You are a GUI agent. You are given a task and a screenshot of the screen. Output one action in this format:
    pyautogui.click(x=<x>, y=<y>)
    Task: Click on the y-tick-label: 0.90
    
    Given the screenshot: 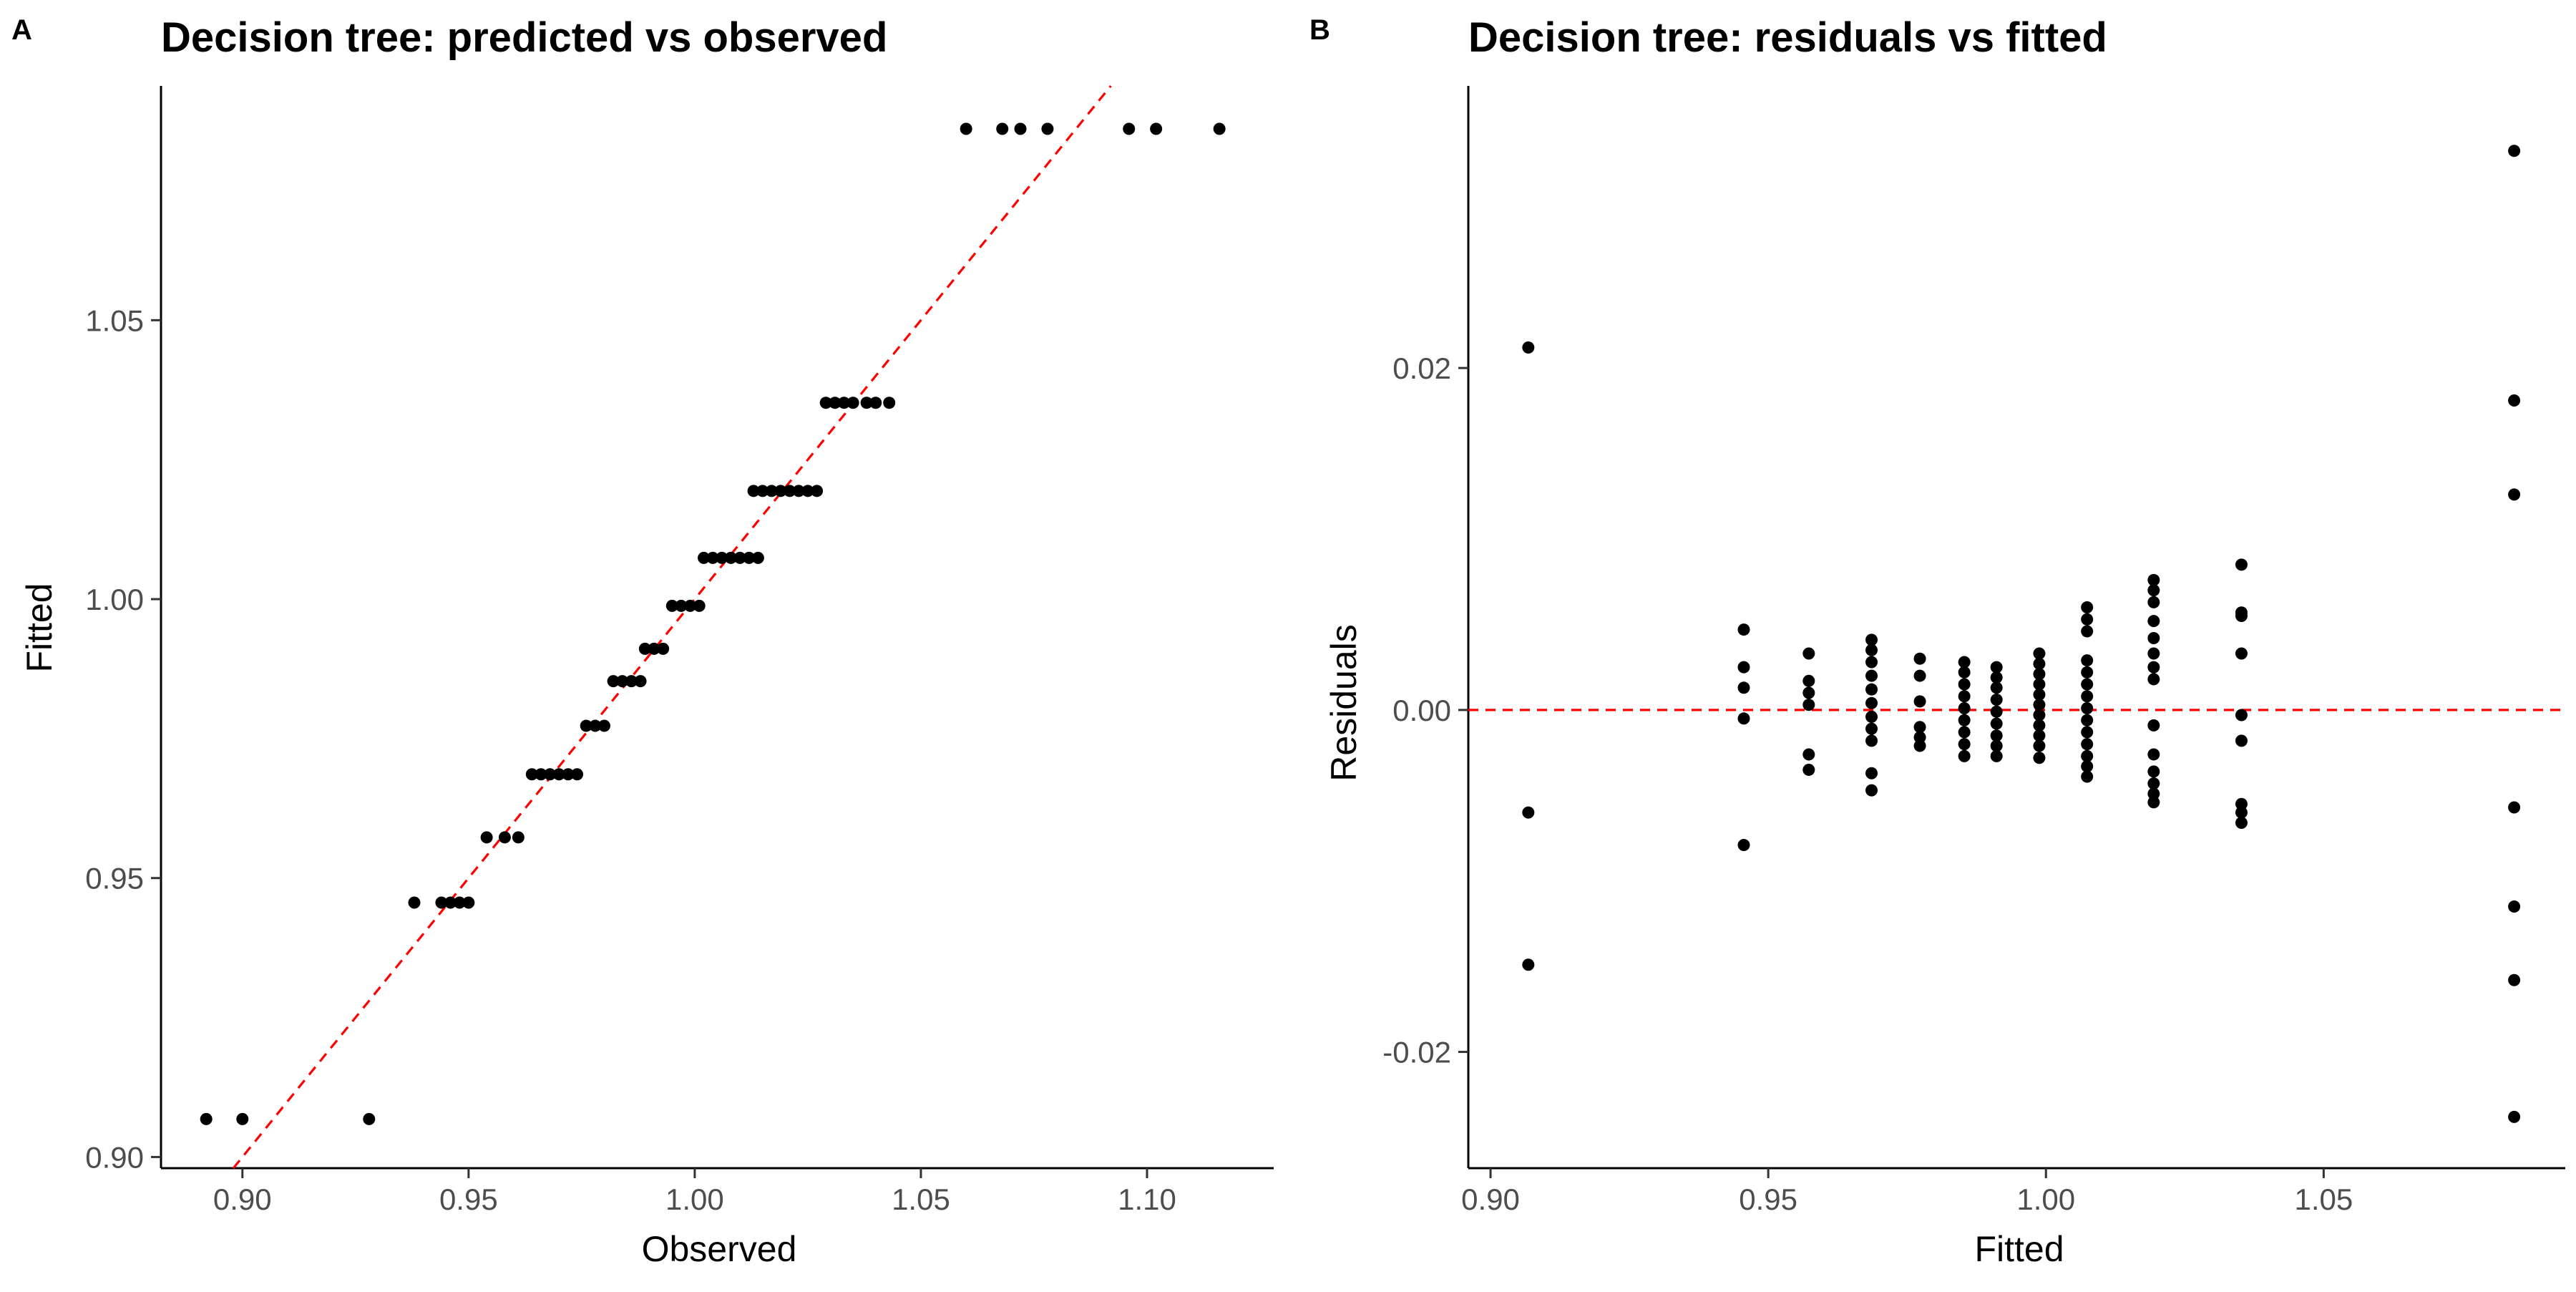 What is the action you would take?
    pyautogui.click(x=114, y=1157)
    